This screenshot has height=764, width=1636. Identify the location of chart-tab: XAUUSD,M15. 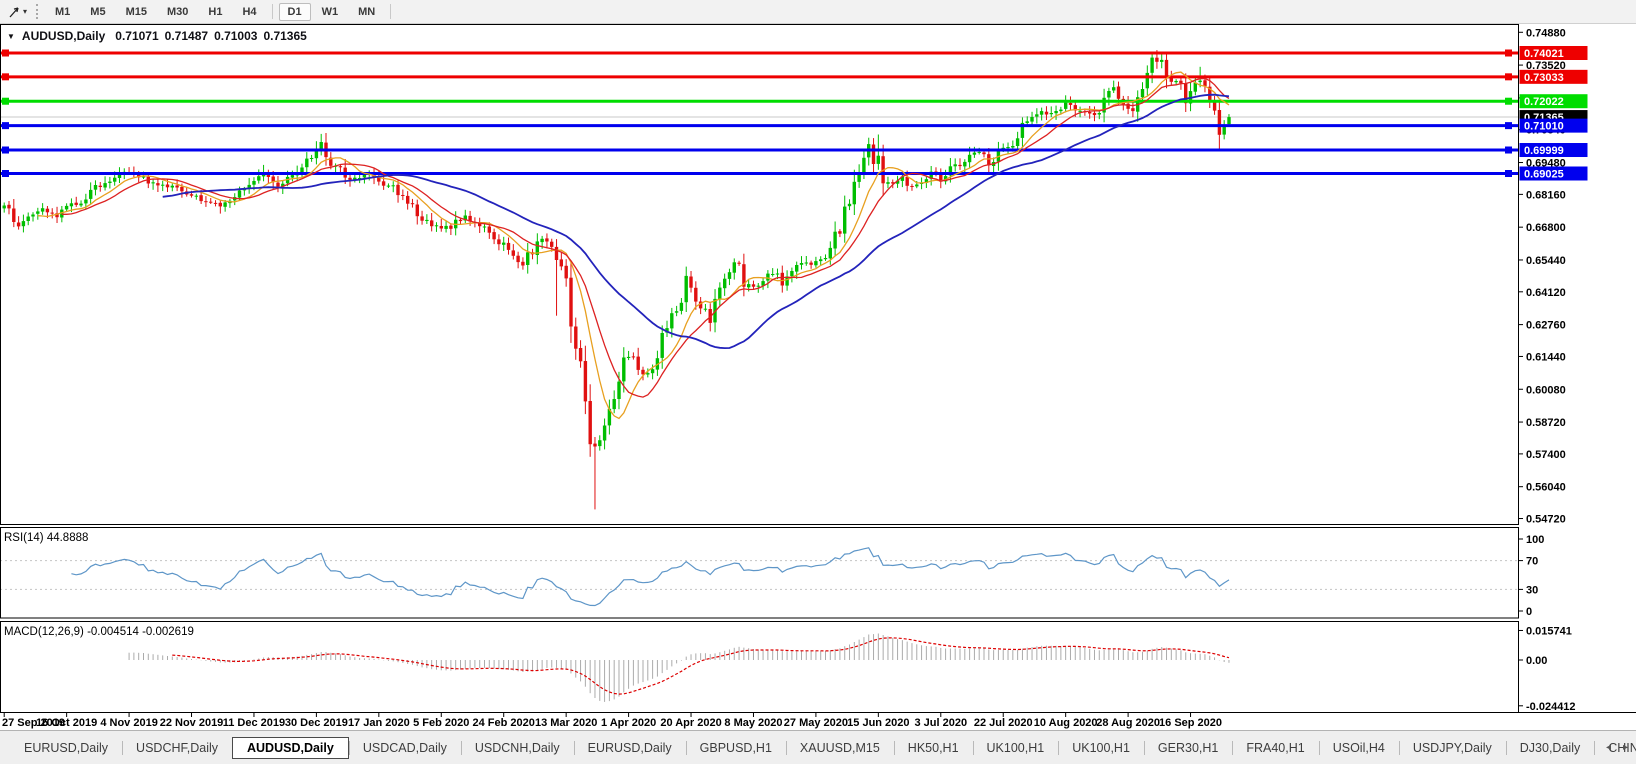
(839, 748).